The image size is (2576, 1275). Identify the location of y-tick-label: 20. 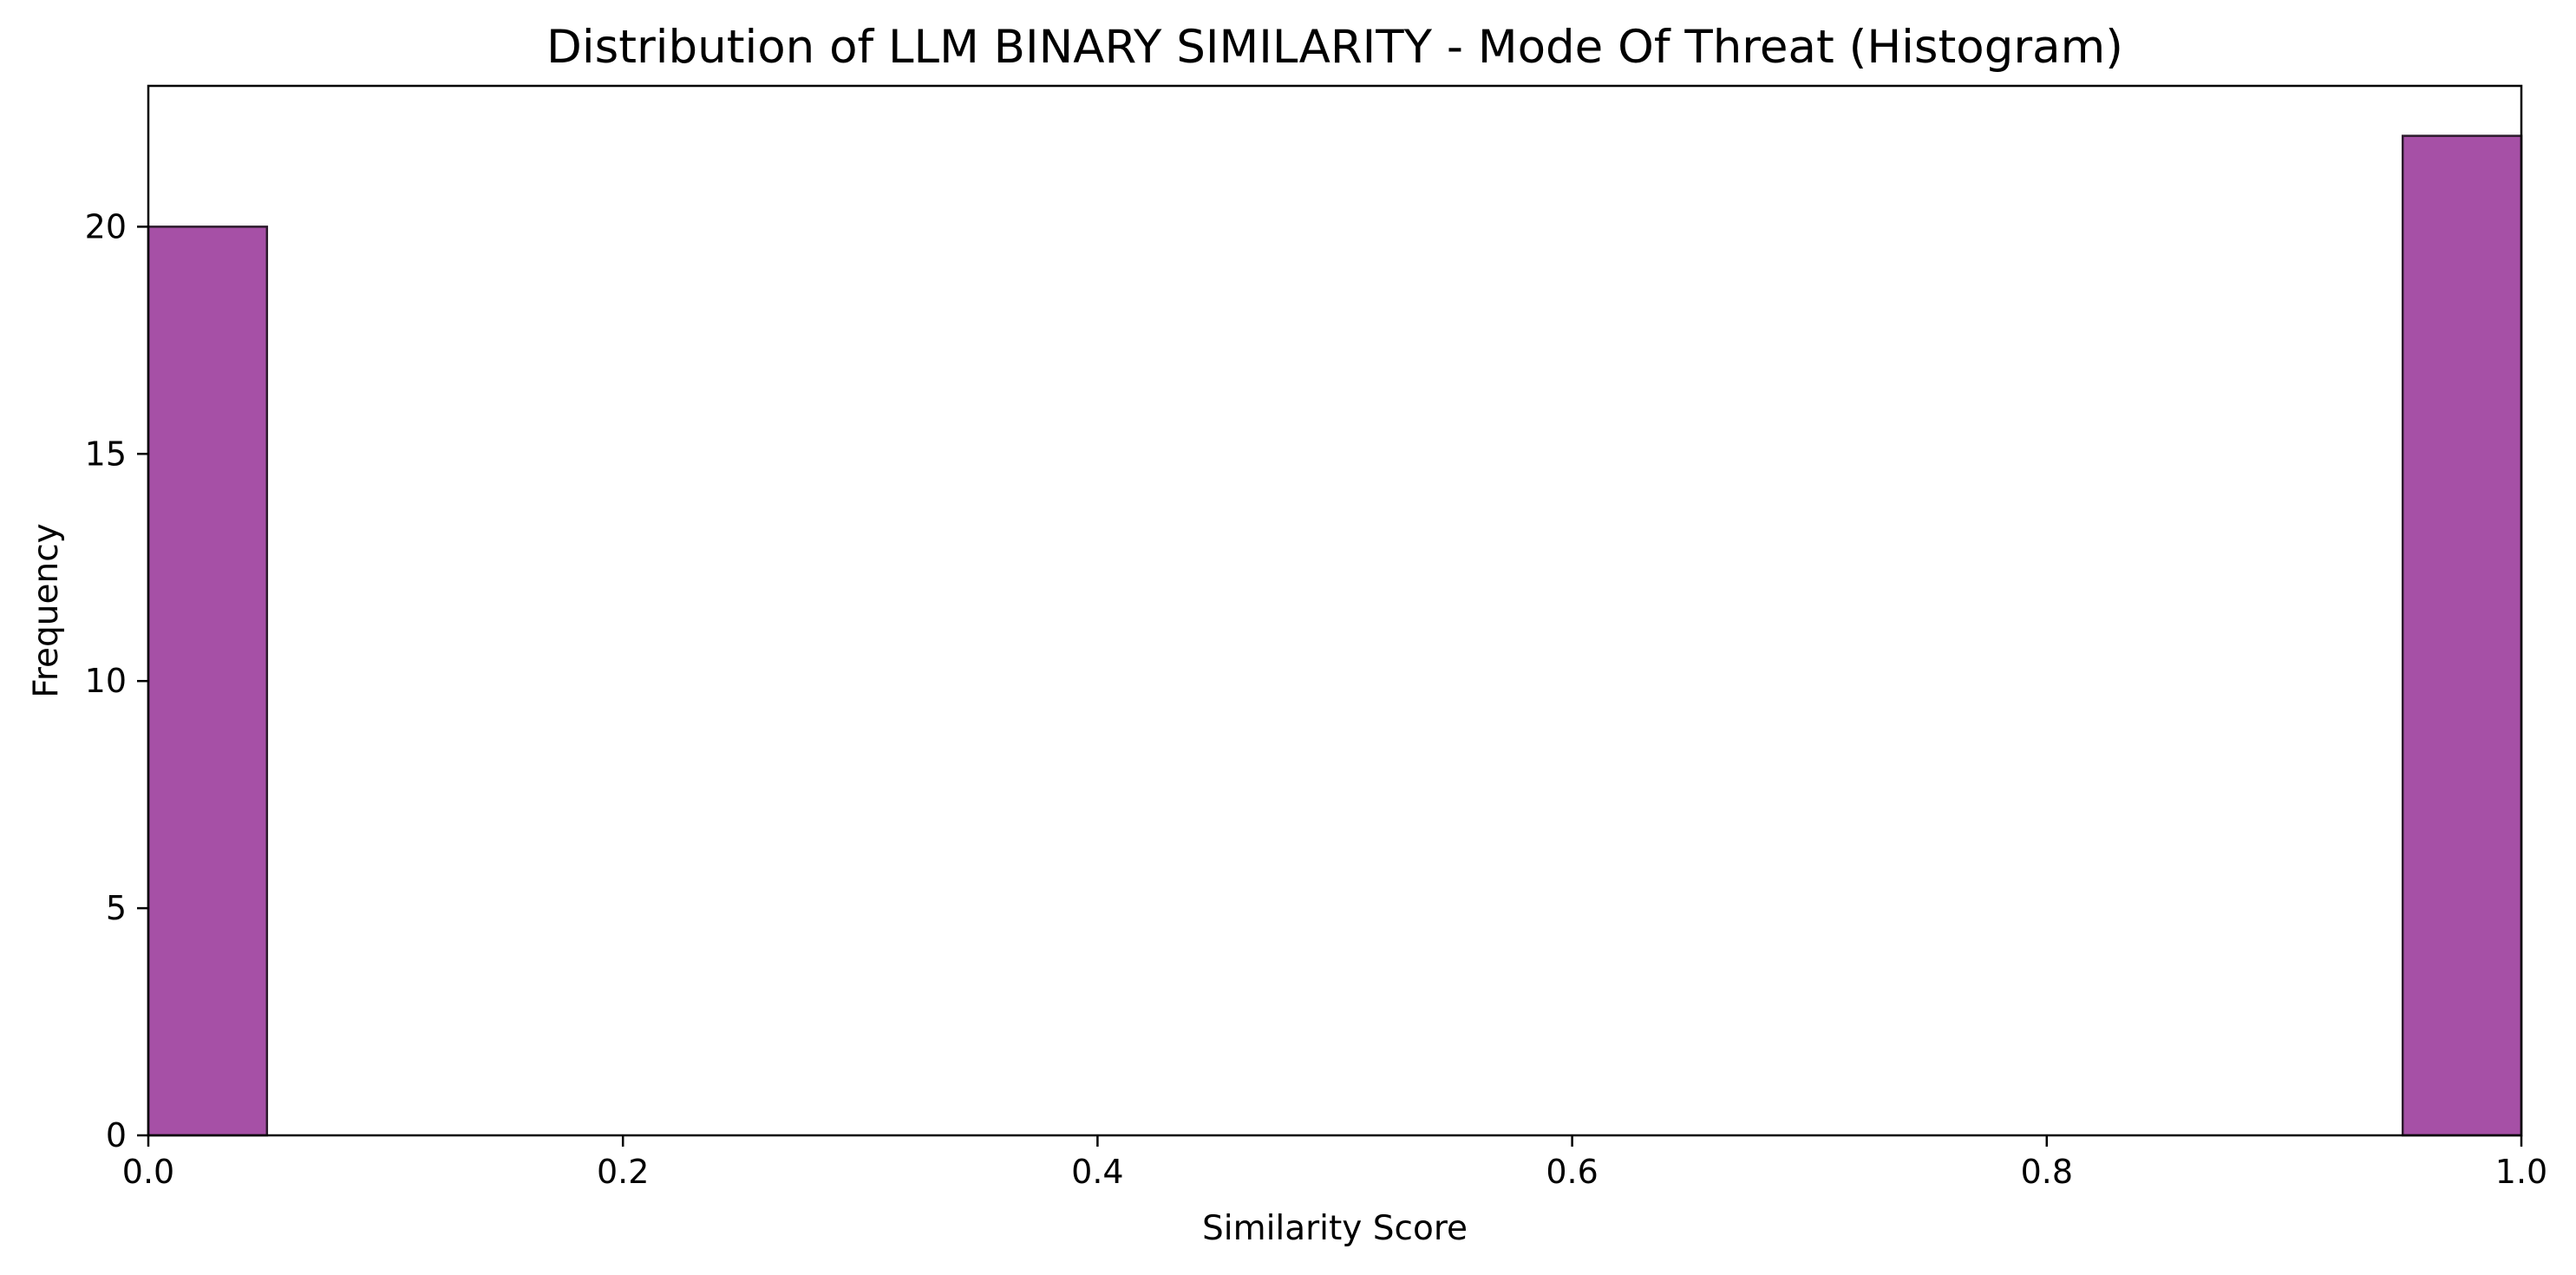
(106, 226).